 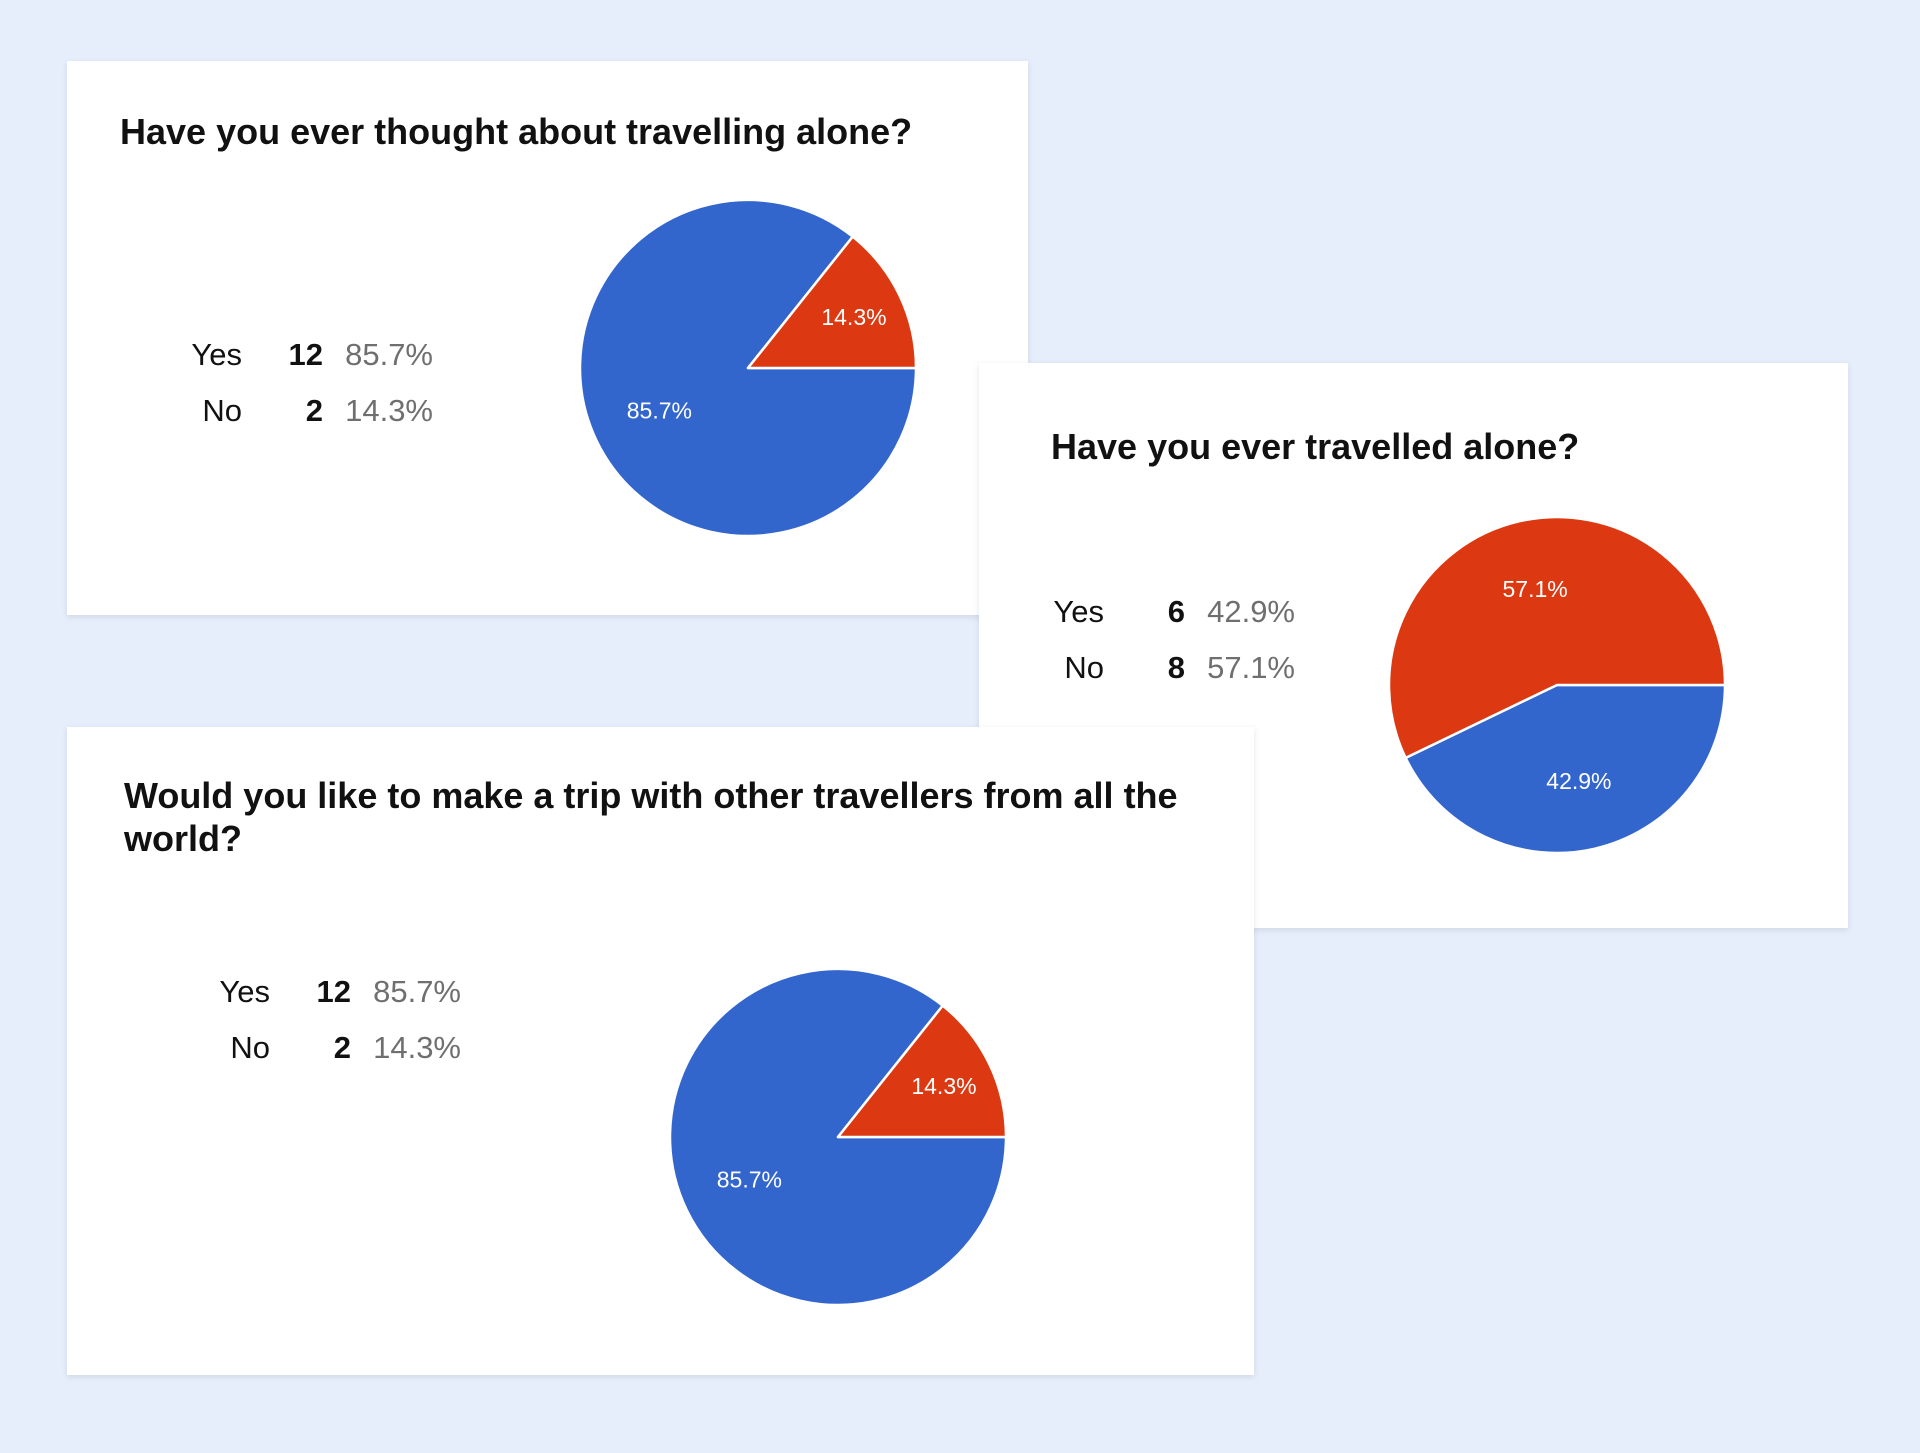 What do you see at coordinates (1315, 446) in the screenshot?
I see `question-title: Have you ever travelled alone?` at bounding box center [1315, 446].